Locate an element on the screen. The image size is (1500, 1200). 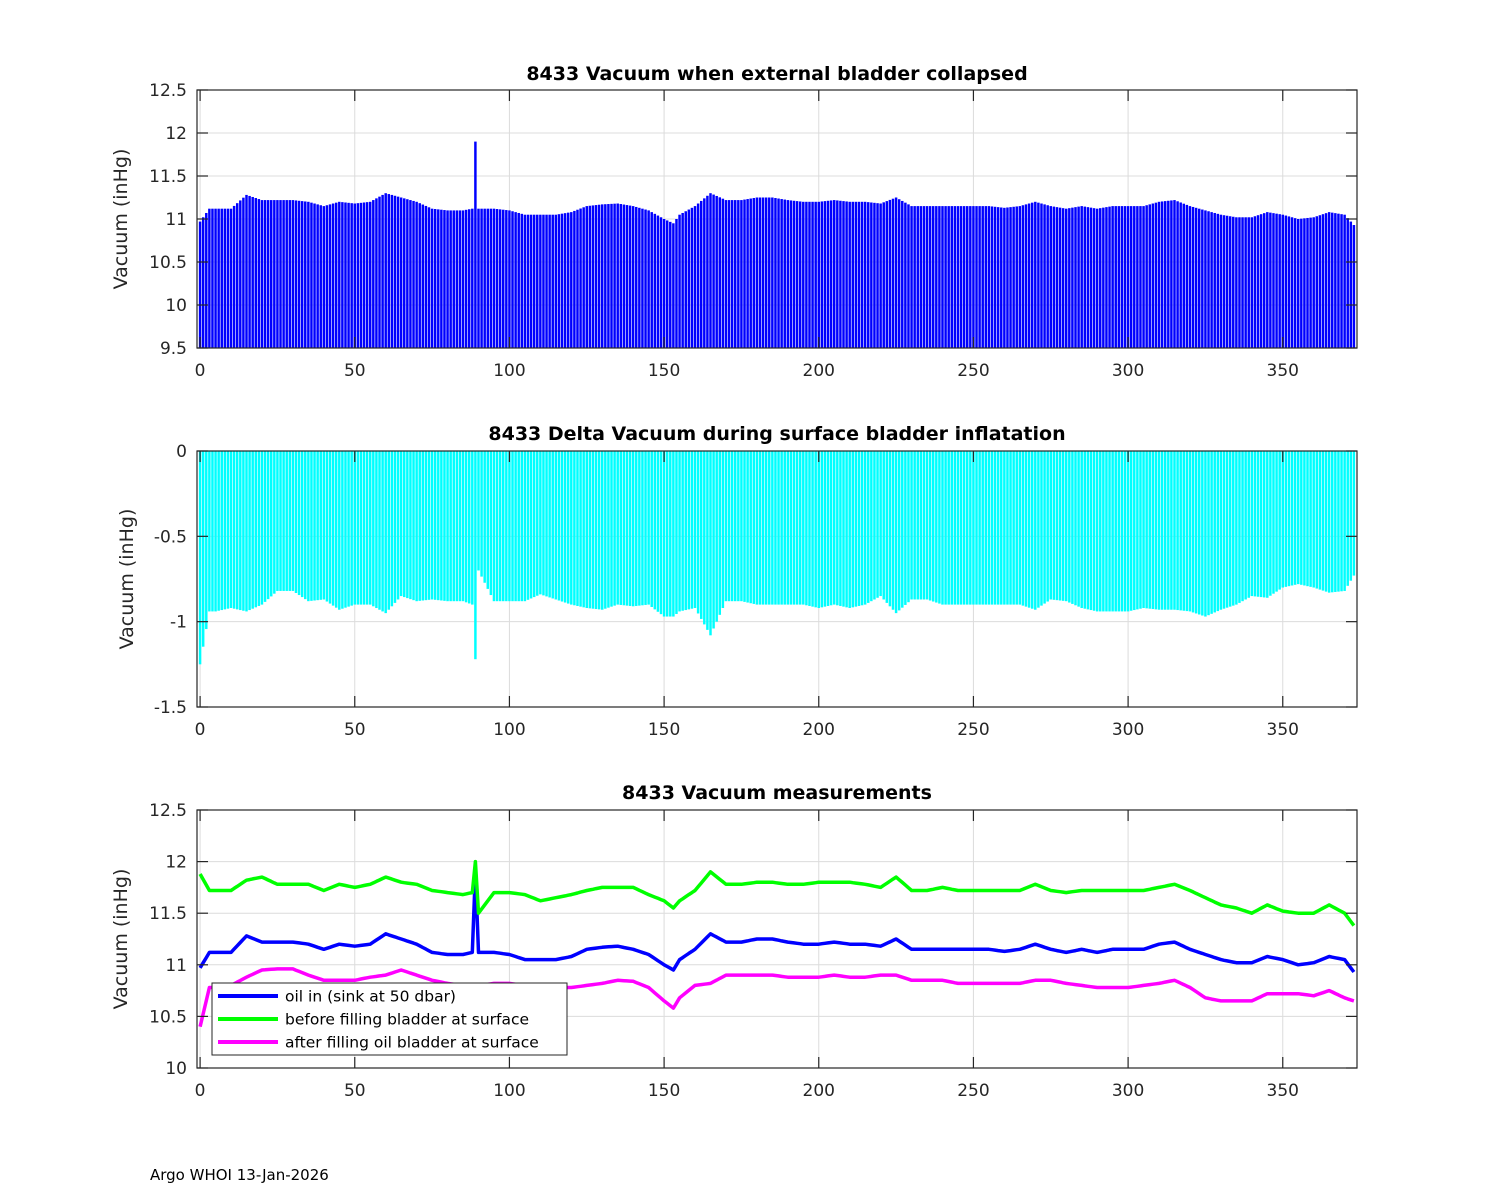
legend-label: after filling oil bladder at surface is located at coordinates (412, 1043).